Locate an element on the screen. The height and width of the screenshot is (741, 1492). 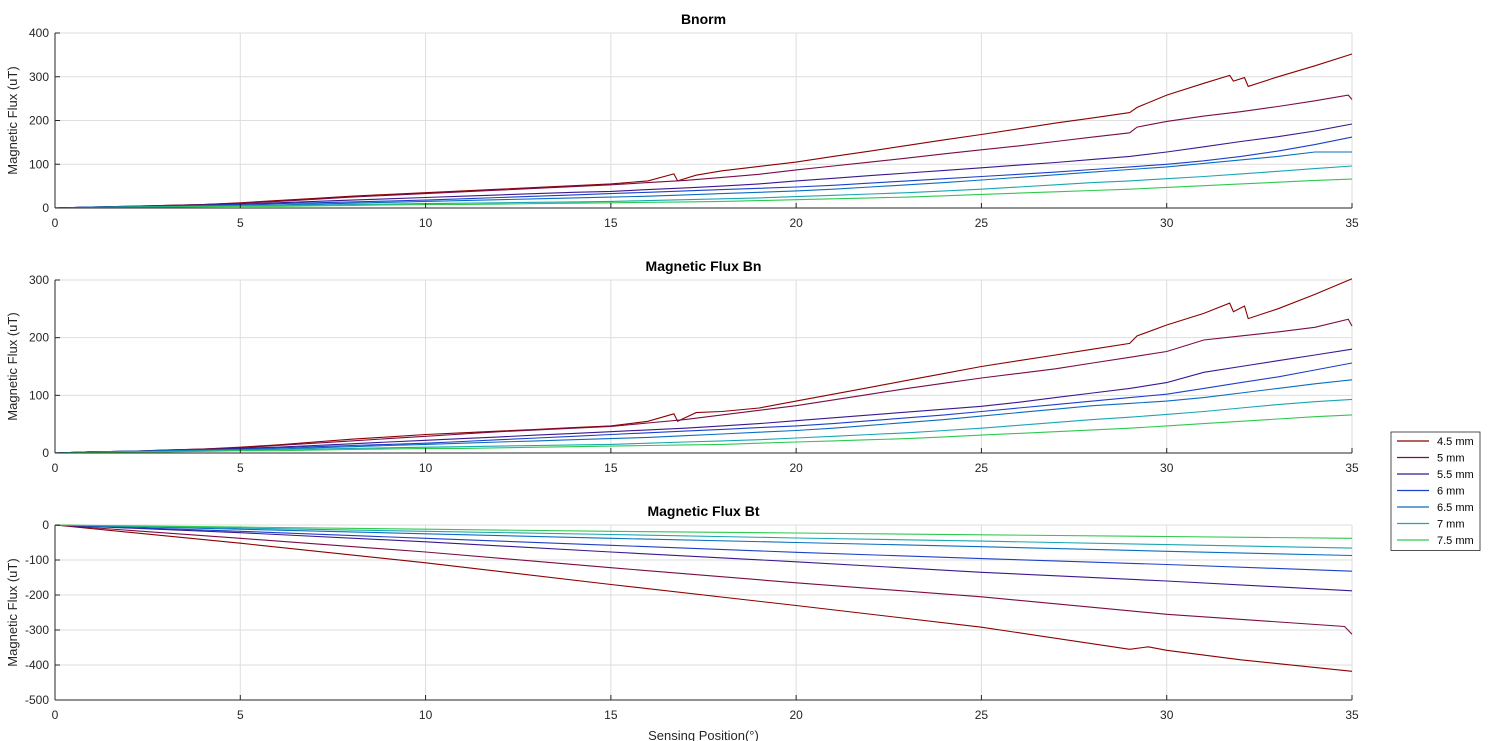
bn-x-tick-label: 10 is located at coordinates (426, 468).